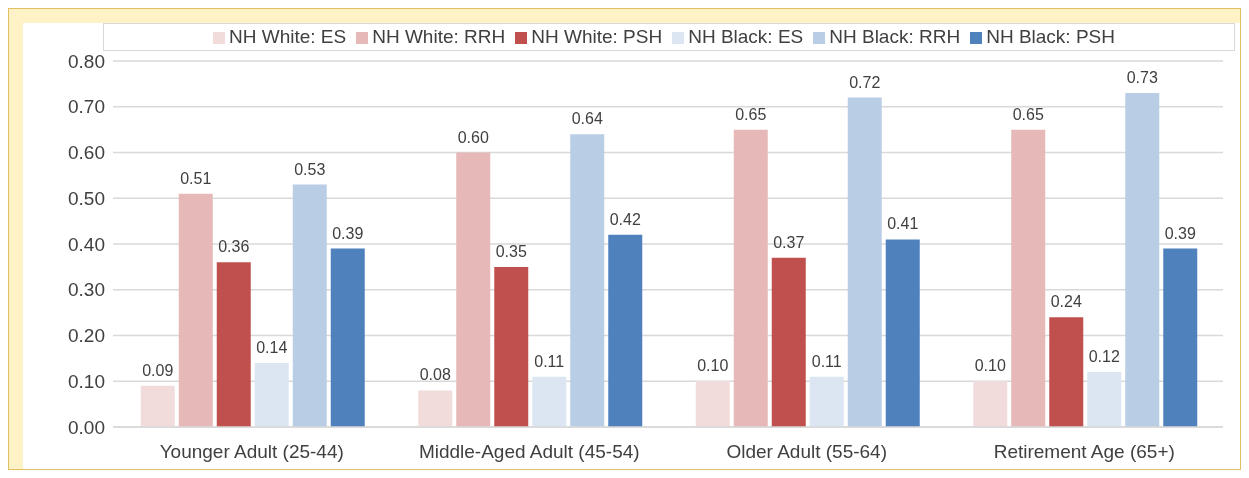 This screenshot has height=478, width=1249. Describe the element at coordinates (272, 347) in the screenshot. I see `data-label: 0.14` at that location.